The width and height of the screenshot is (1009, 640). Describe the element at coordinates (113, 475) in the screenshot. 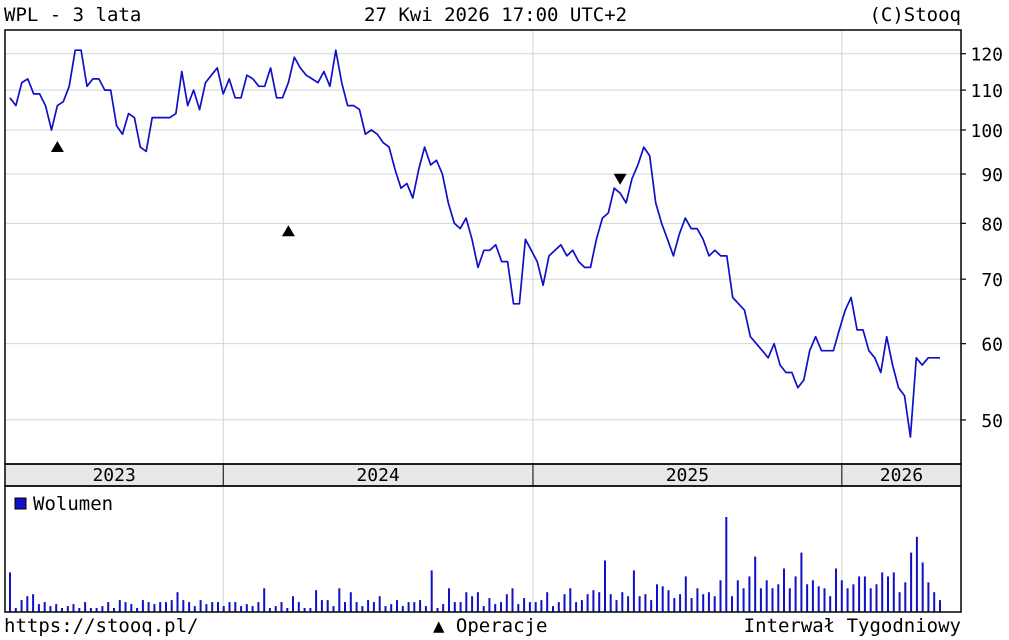

I see `x-tick-label: 2023` at that location.